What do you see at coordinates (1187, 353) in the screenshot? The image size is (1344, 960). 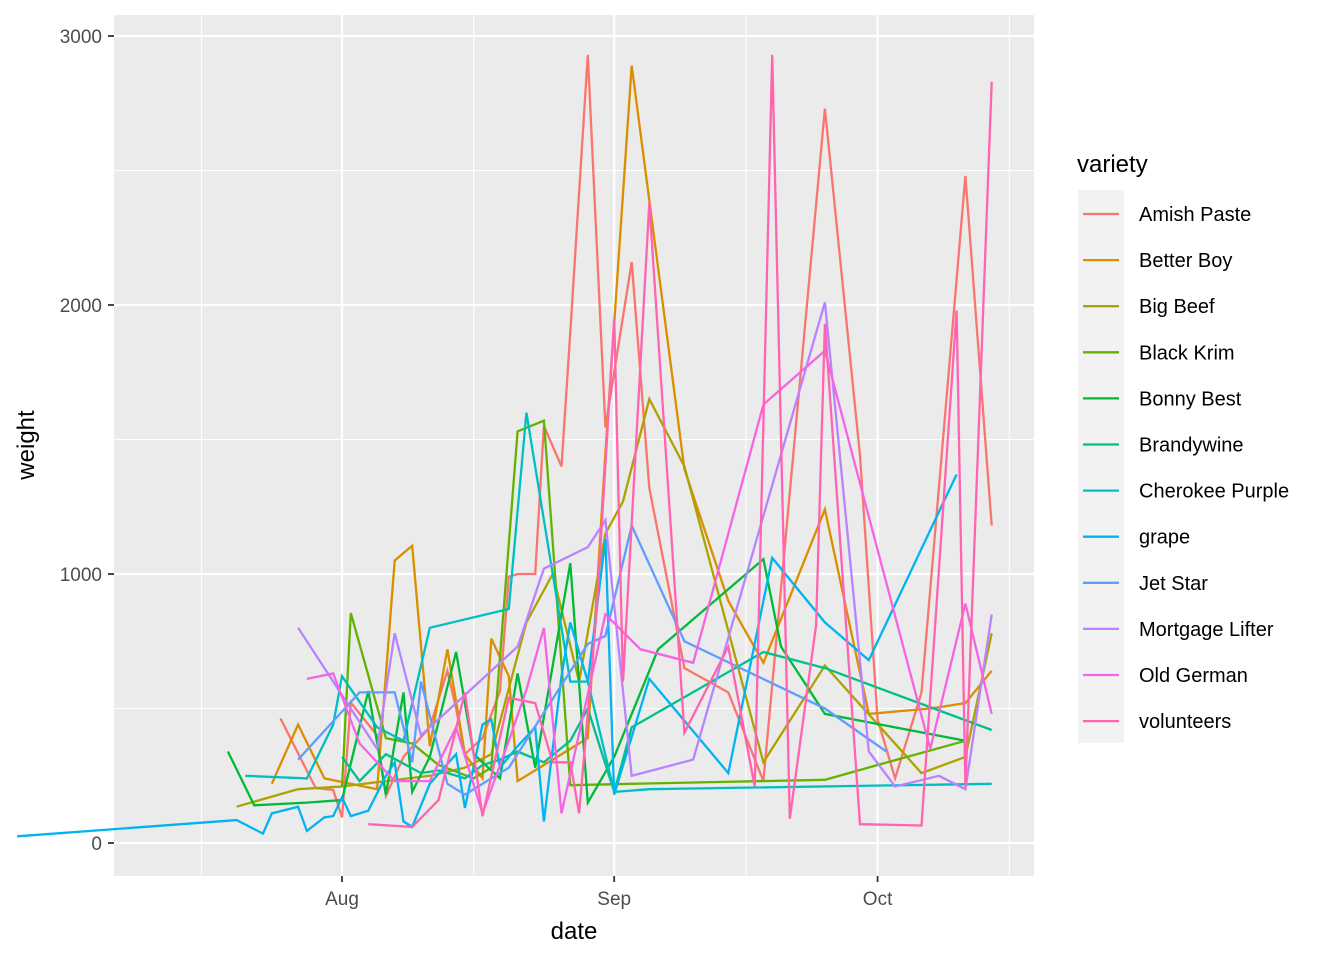 I see `legend-label: Black Krim` at bounding box center [1187, 353].